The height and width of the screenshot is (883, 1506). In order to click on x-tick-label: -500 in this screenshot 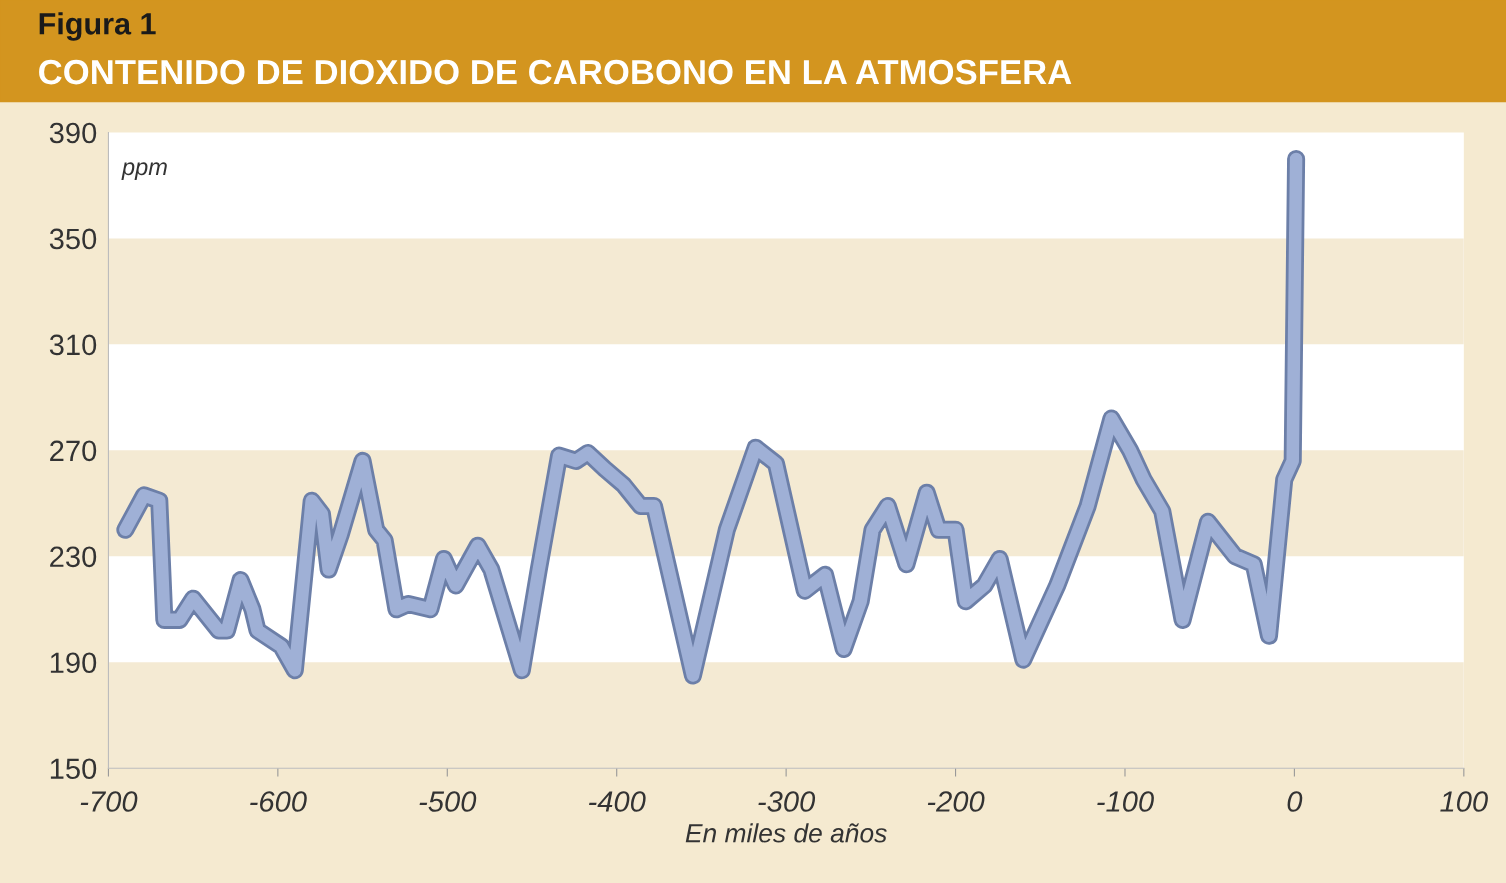, I will do `click(448, 801)`.